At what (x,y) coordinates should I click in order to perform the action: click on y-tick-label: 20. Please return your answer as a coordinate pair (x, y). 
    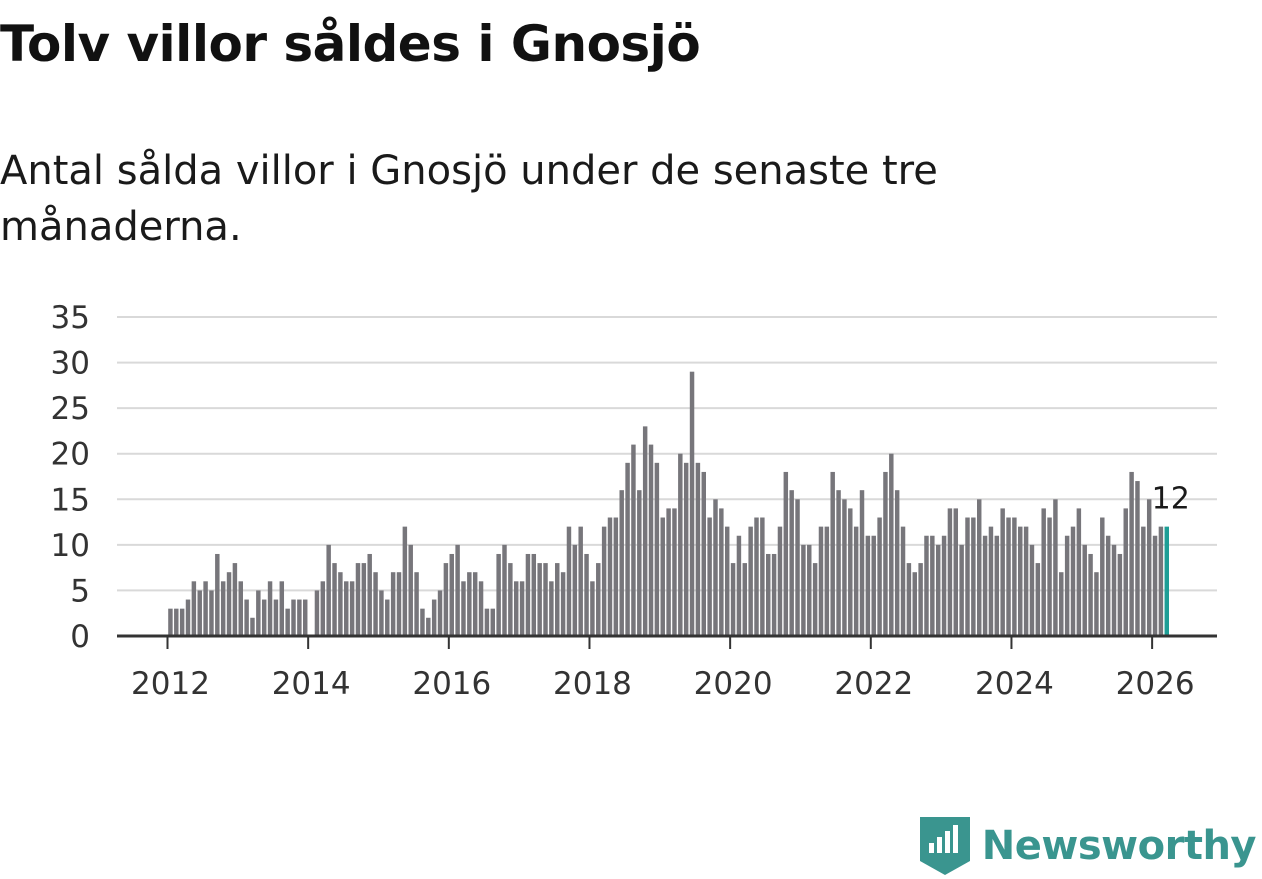
    Looking at the image, I should click on (70, 455).